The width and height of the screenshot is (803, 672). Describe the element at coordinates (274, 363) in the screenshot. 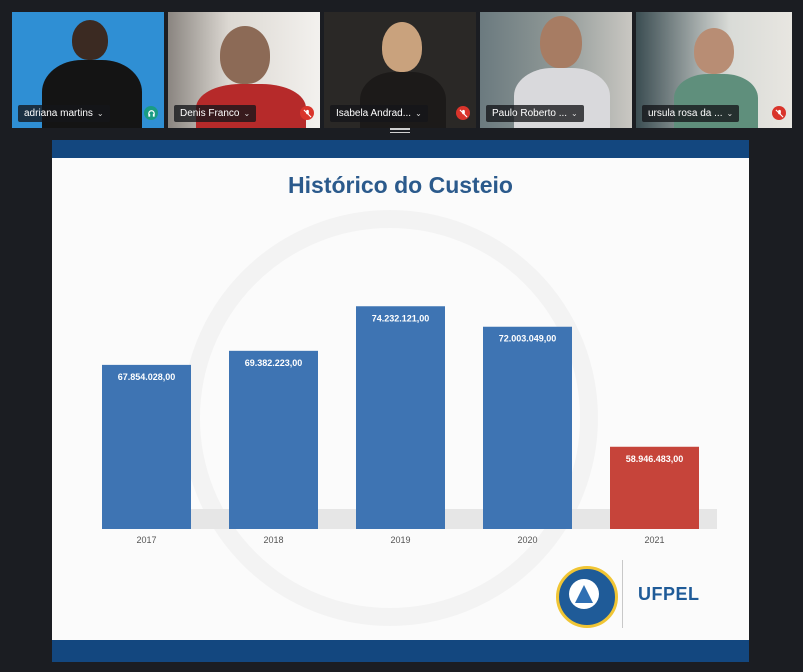

I see `data-label-2018: 69.382.223,00` at that location.